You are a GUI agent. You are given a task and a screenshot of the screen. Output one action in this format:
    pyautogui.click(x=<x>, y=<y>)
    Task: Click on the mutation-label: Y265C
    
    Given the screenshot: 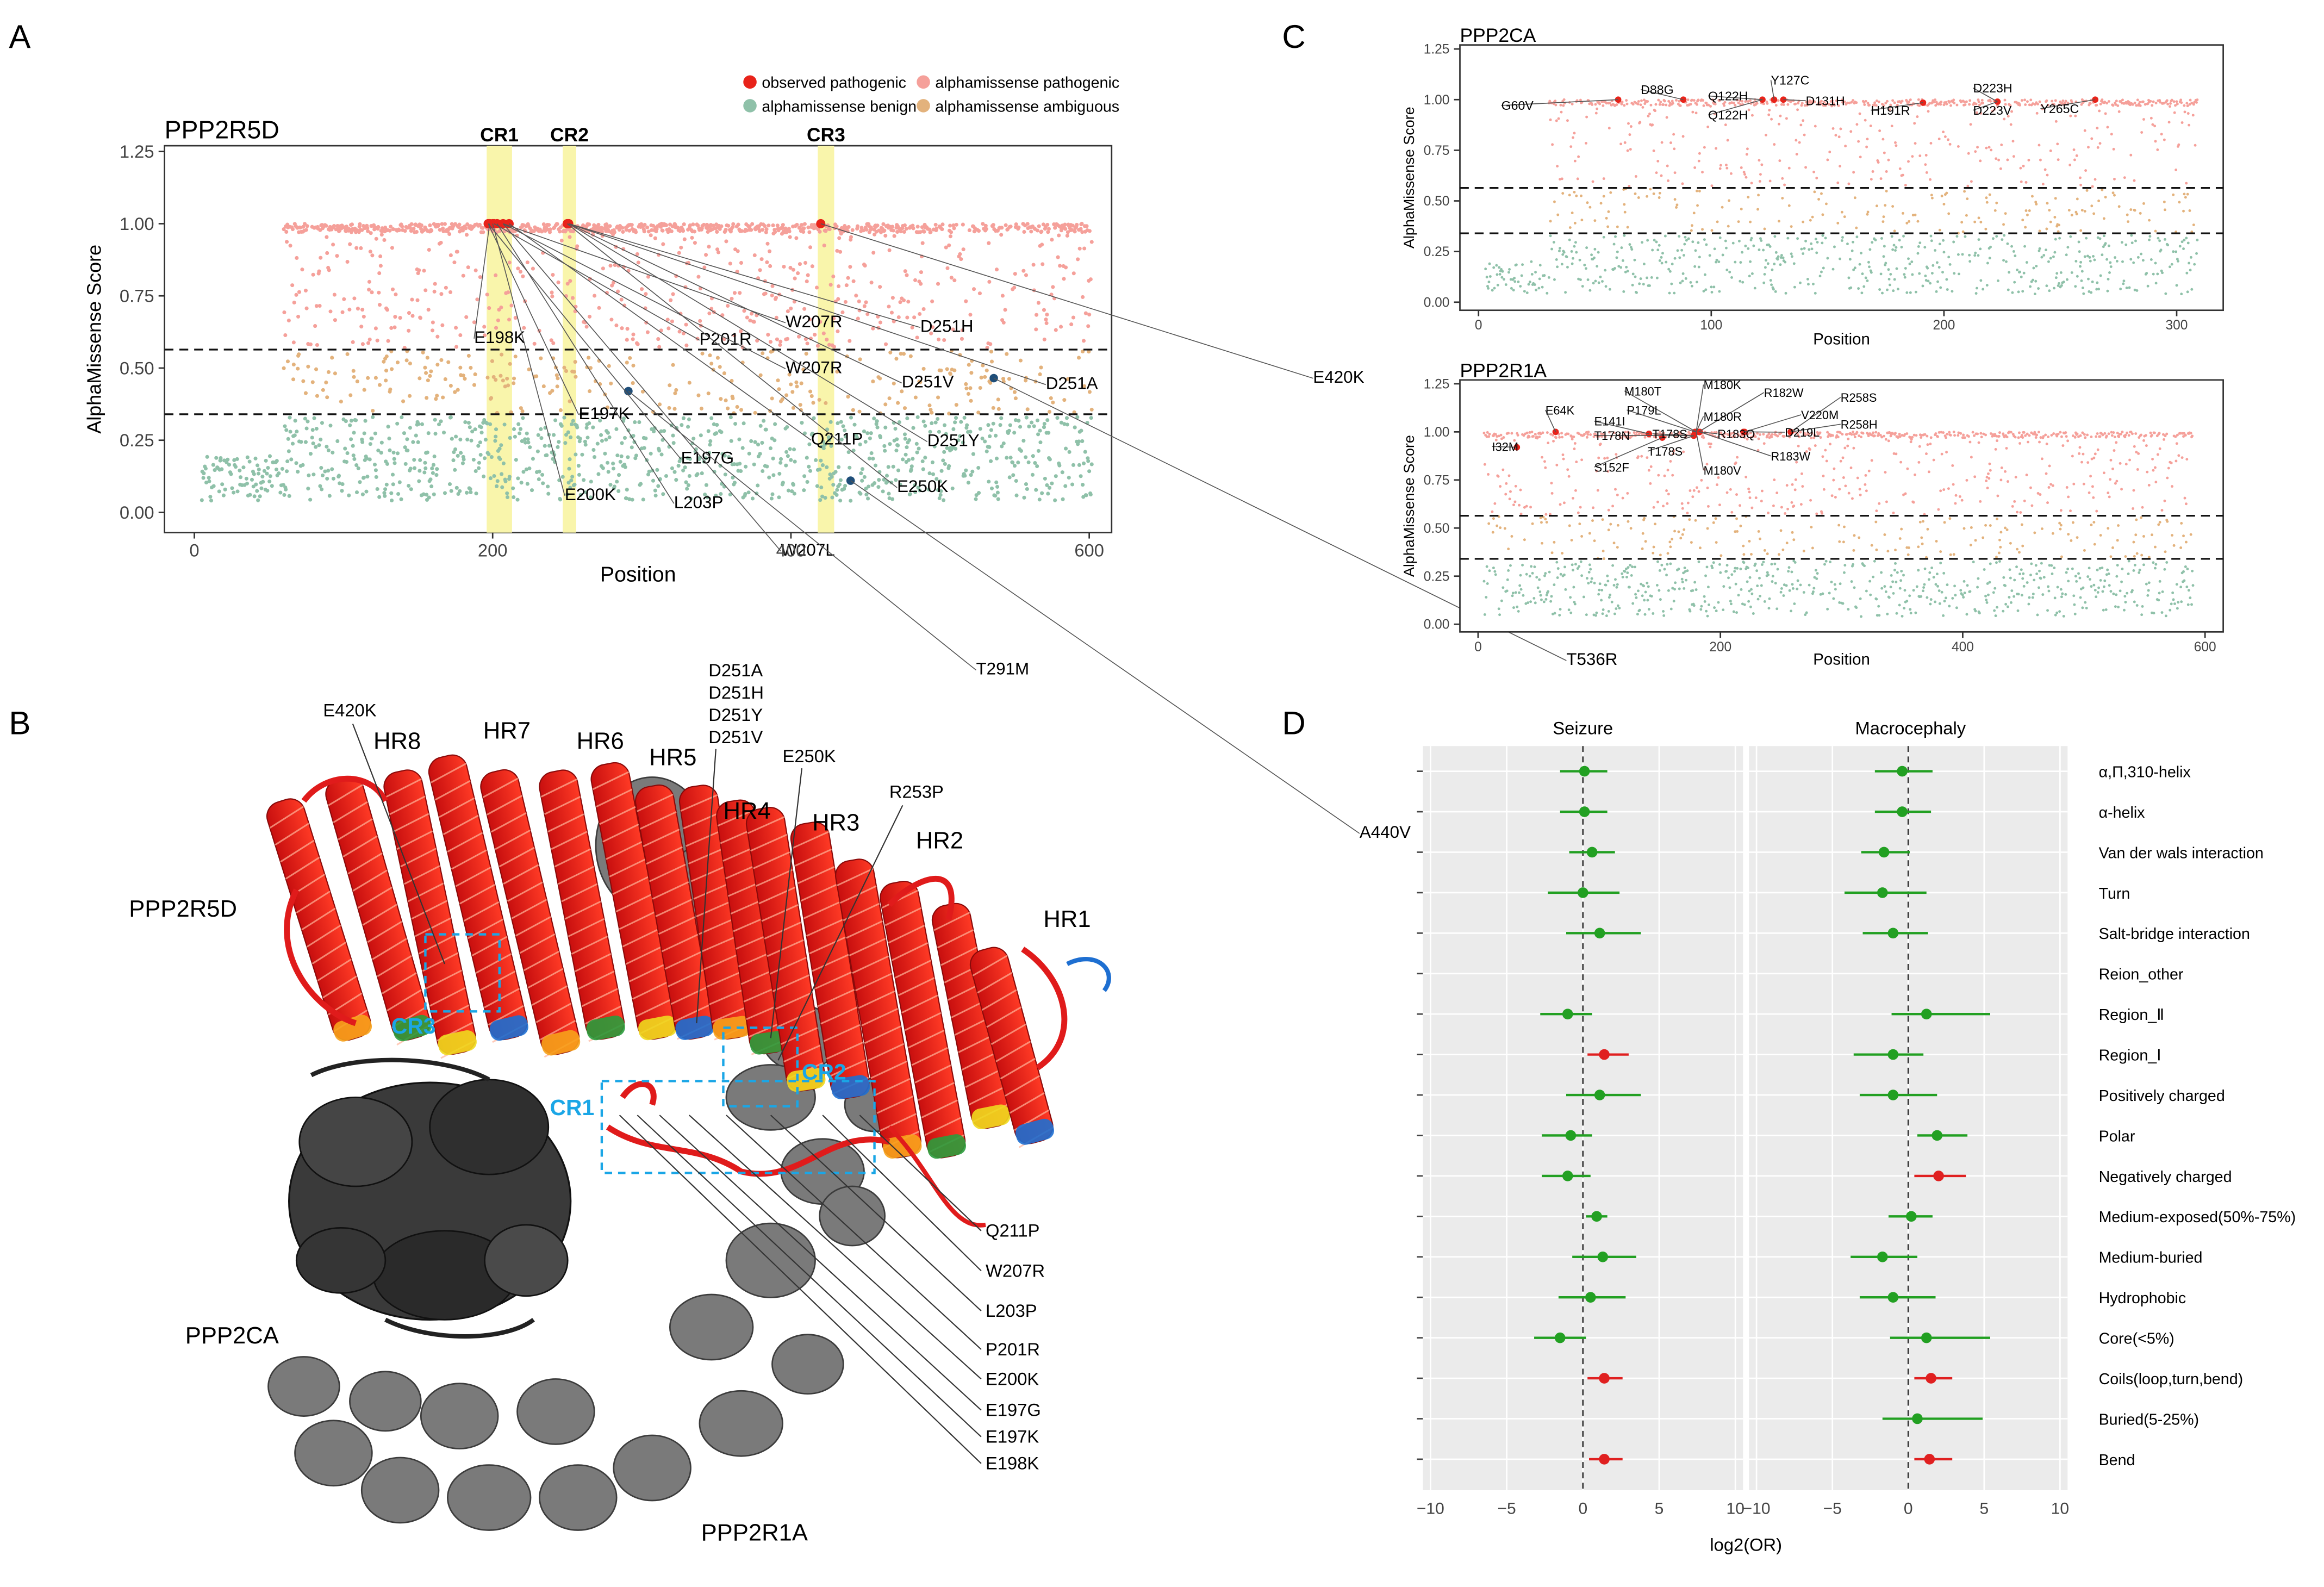 What is the action you would take?
    pyautogui.click(x=2059, y=109)
    